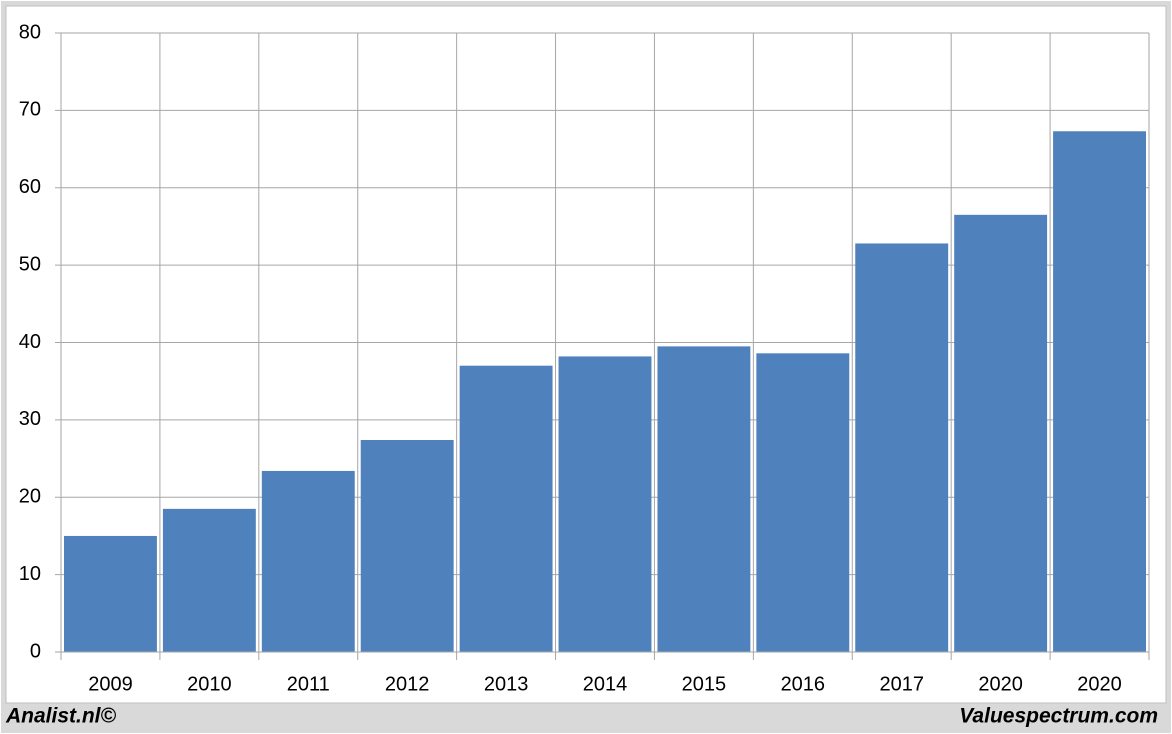 Image resolution: width=1172 pixels, height=734 pixels. I want to click on x-tick-label: 2014, so click(605, 684).